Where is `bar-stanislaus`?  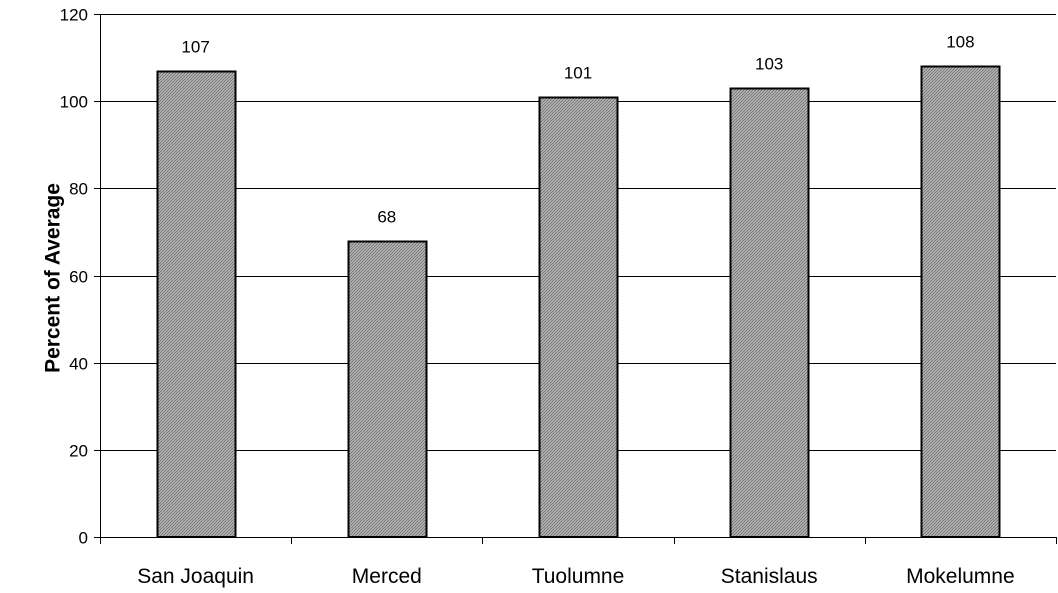 bar-stanislaus is located at coordinates (769, 312).